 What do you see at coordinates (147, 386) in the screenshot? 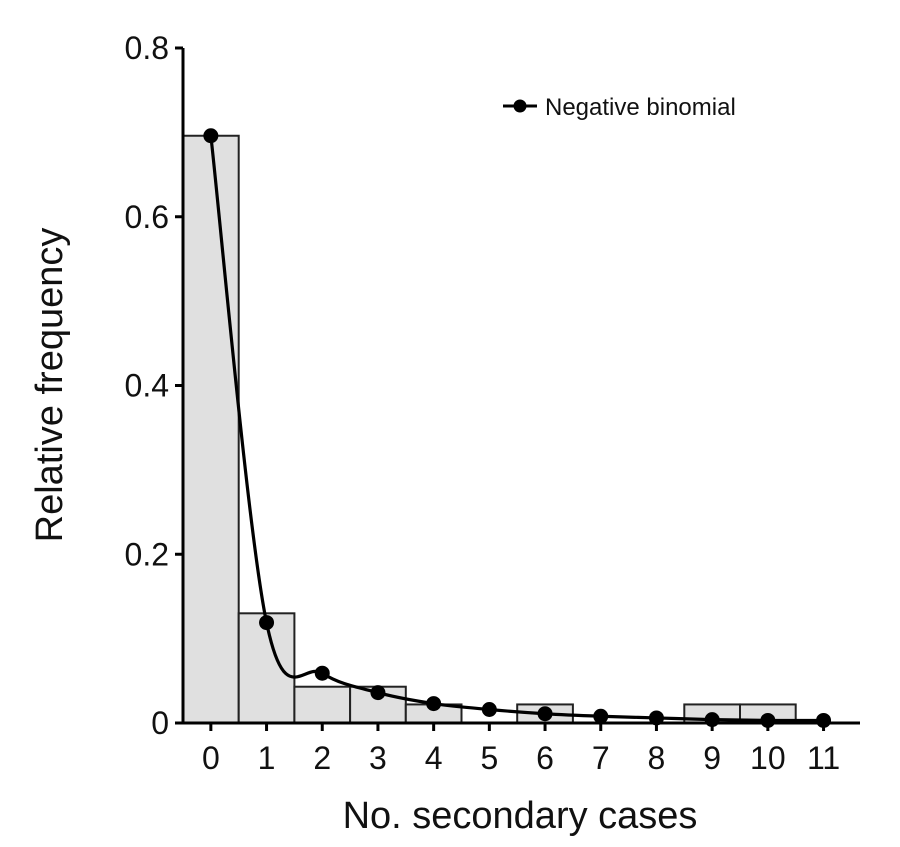
I see `y-tick-label-2: 0.4` at bounding box center [147, 386].